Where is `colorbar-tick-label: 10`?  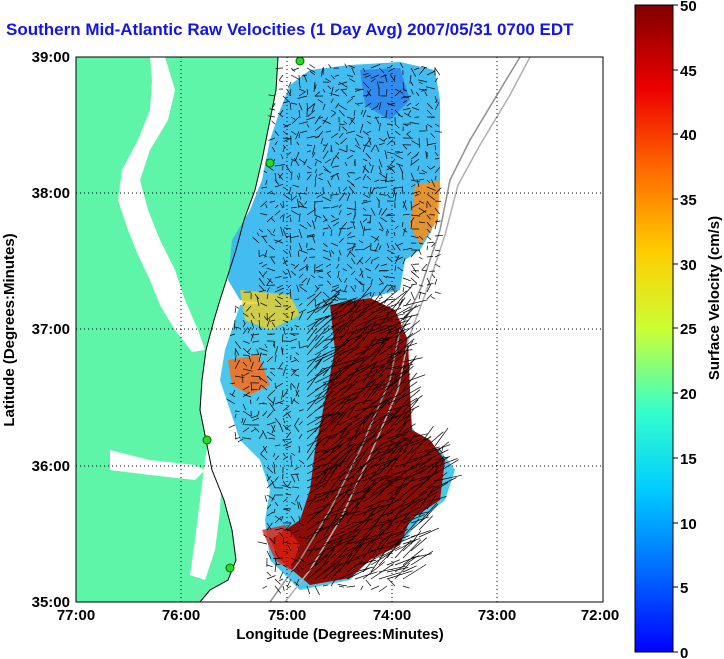
colorbar-tick-label: 10 is located at coordinates (688, 524).